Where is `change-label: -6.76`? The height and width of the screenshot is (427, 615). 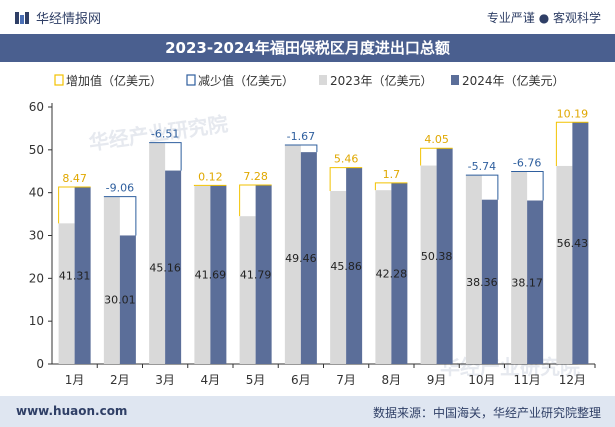 change-label: -6.76 is located at coordinates (527, 163).